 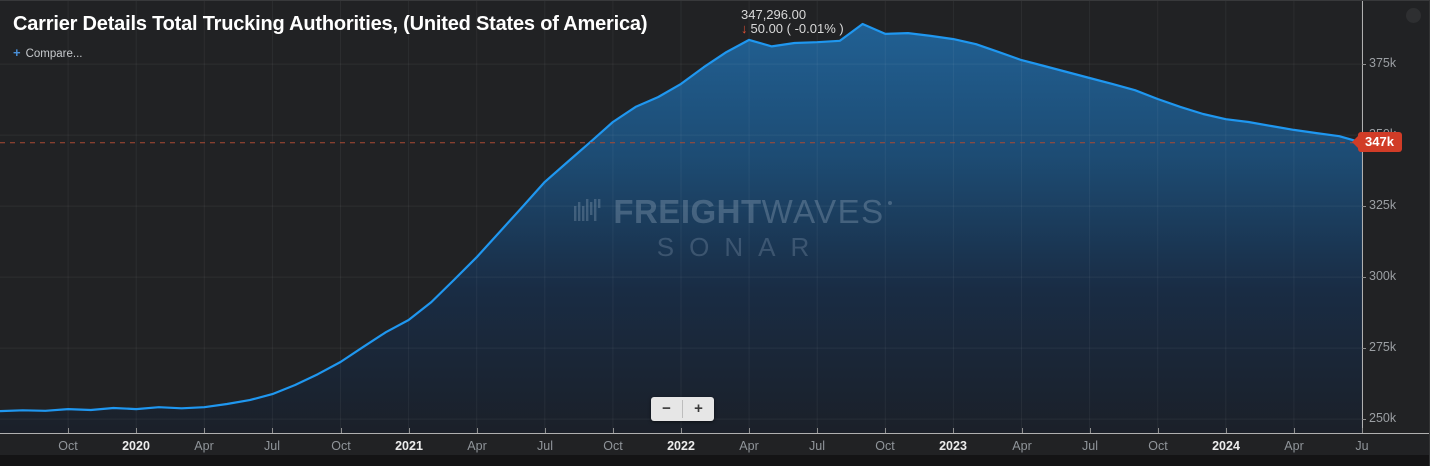 I want to click on y-axis-label: 325k, so click(x=1383, y=205).